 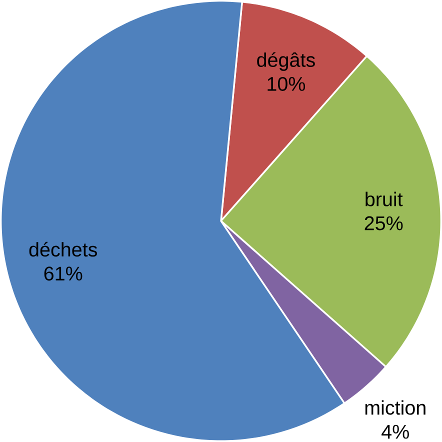 What do you see at coordinates (395, 407) in the screenshot?
I see `slice-label: miction` at bounding box center [395, 407].